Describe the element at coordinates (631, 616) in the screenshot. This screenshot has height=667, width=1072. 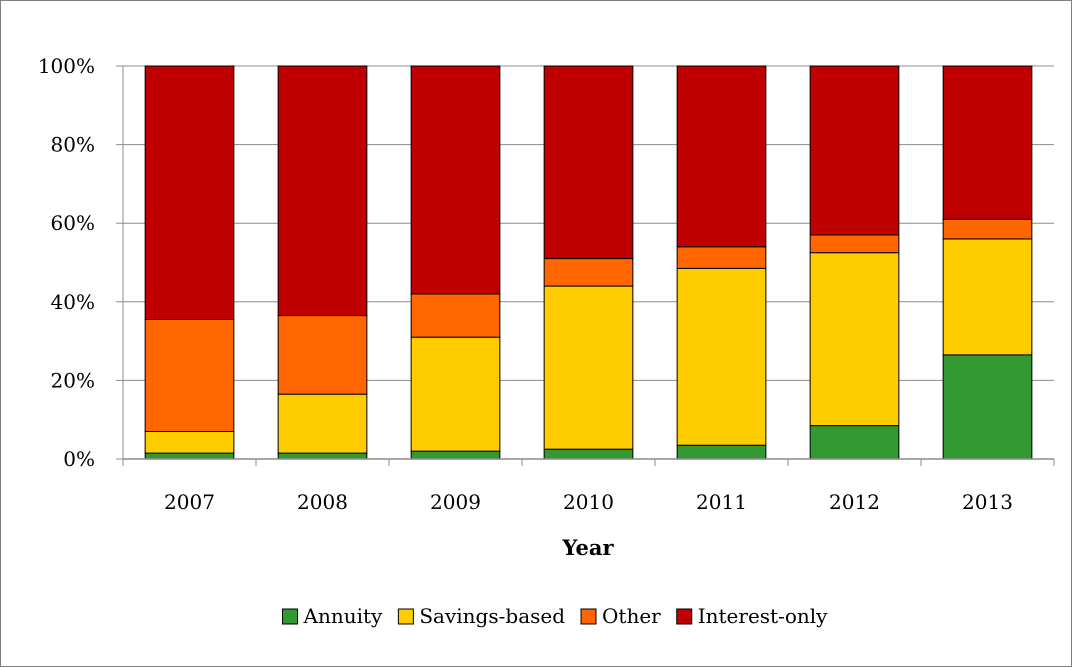
I see `legend-label: Other` at that location.